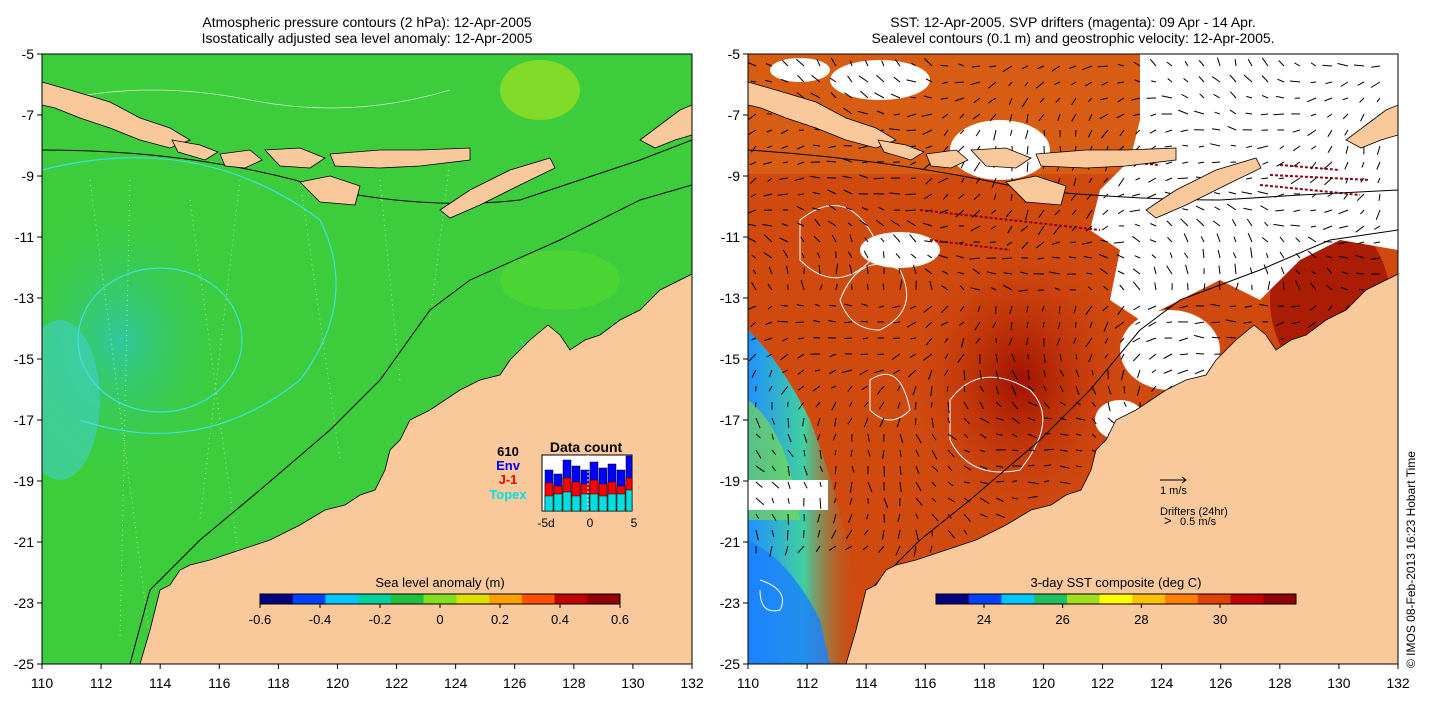 The image size is (1440, 710). What do you see at coordinates (1184, 480) in the screenshot?
I see `velocity-scale-arrowhead` at bounding box center [1184, 480].